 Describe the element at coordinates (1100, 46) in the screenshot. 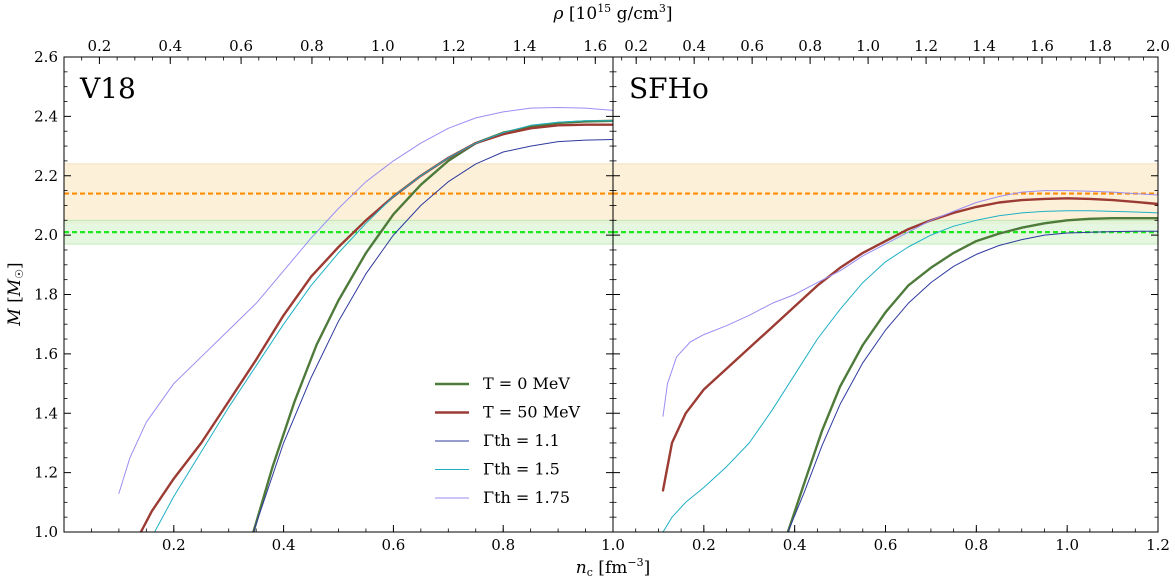

I see `top-x-tick-label: 1.8` at that location.